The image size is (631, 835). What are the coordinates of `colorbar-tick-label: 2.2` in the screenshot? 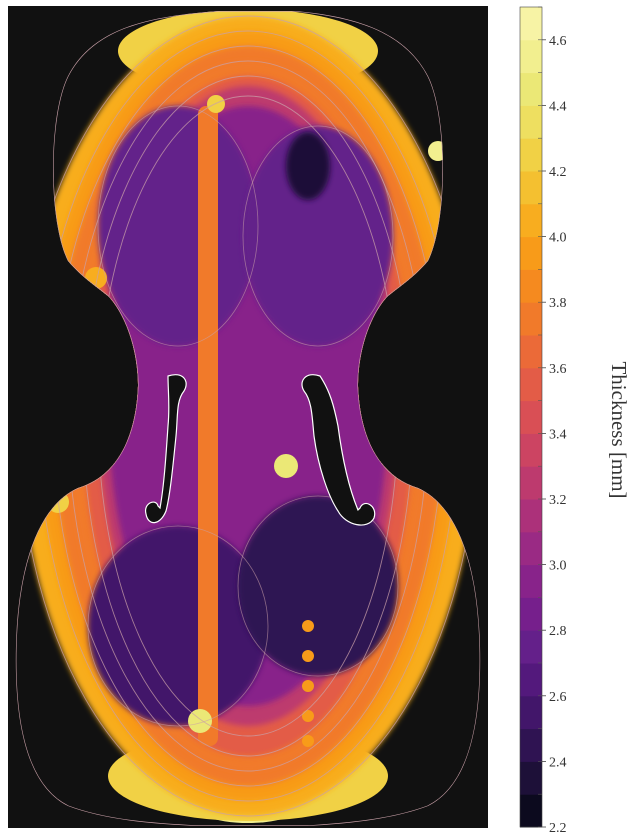 It's located at (558, 828).